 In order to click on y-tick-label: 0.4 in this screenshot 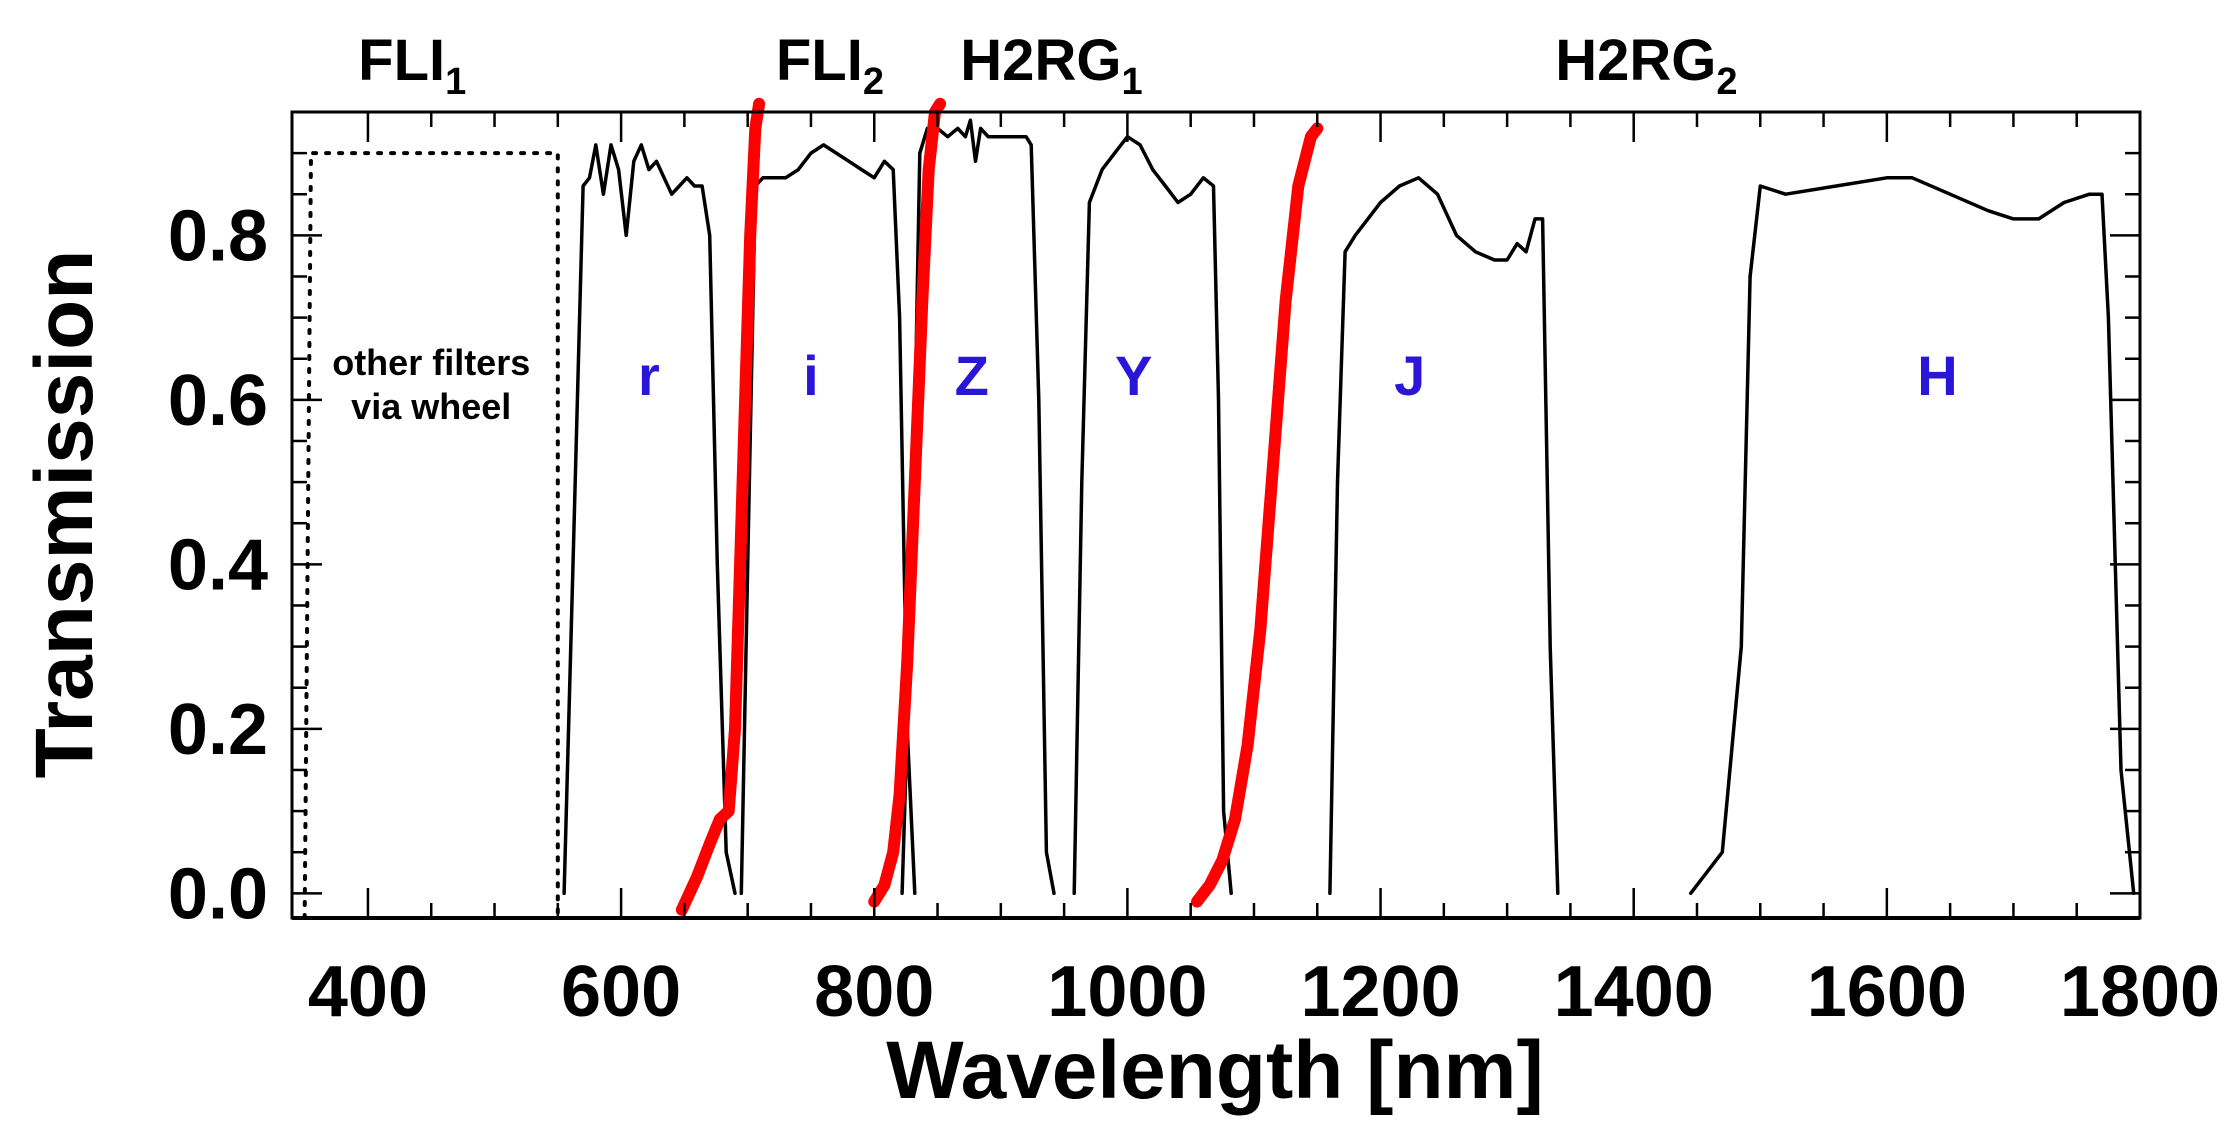, I will do `click(218, 565)`.